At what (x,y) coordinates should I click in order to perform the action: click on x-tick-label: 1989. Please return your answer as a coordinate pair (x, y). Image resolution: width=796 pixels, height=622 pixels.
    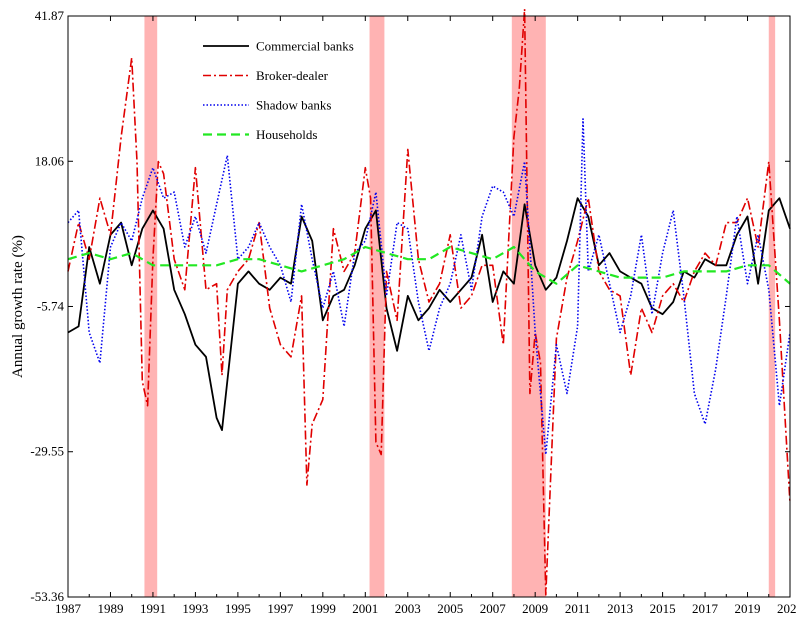
    Looking at the image, I should click on (110, 608).